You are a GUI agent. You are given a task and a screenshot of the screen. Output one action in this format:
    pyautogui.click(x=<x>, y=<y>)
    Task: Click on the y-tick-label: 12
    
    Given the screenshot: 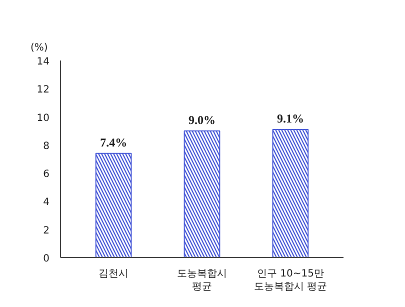 What is the action you would take?
    pyautogui.click(x=43, y=90)
    